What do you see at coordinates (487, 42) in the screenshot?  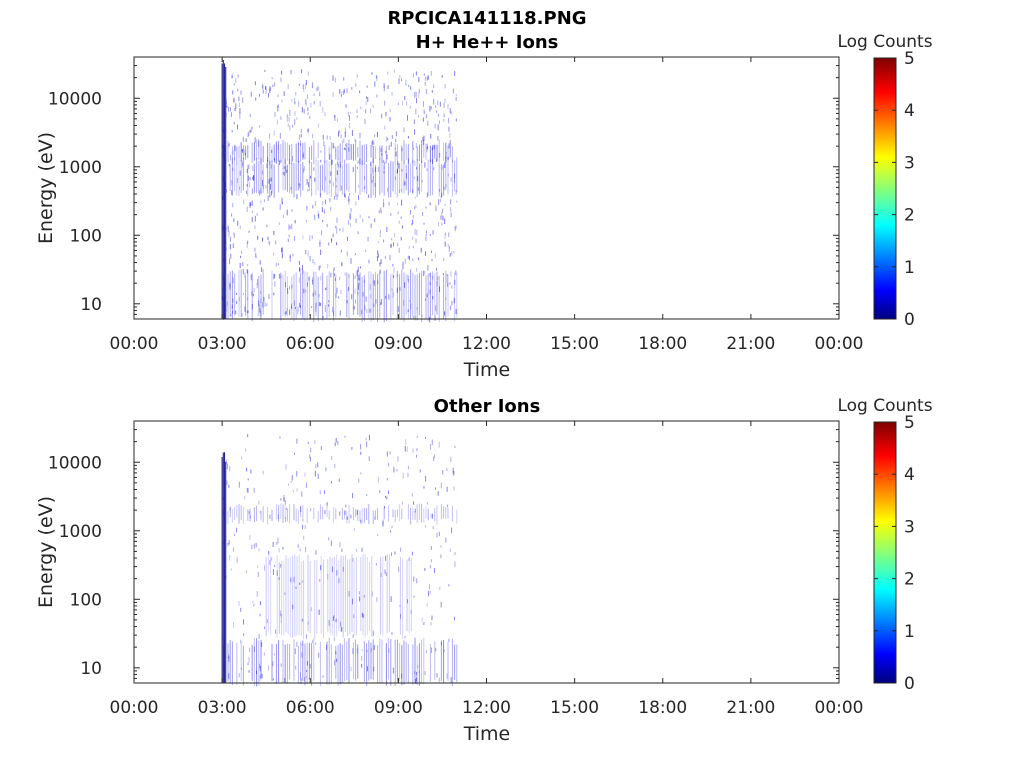 I see `panel-title: H+ He++ Ions` at bounding box center [487, 42].